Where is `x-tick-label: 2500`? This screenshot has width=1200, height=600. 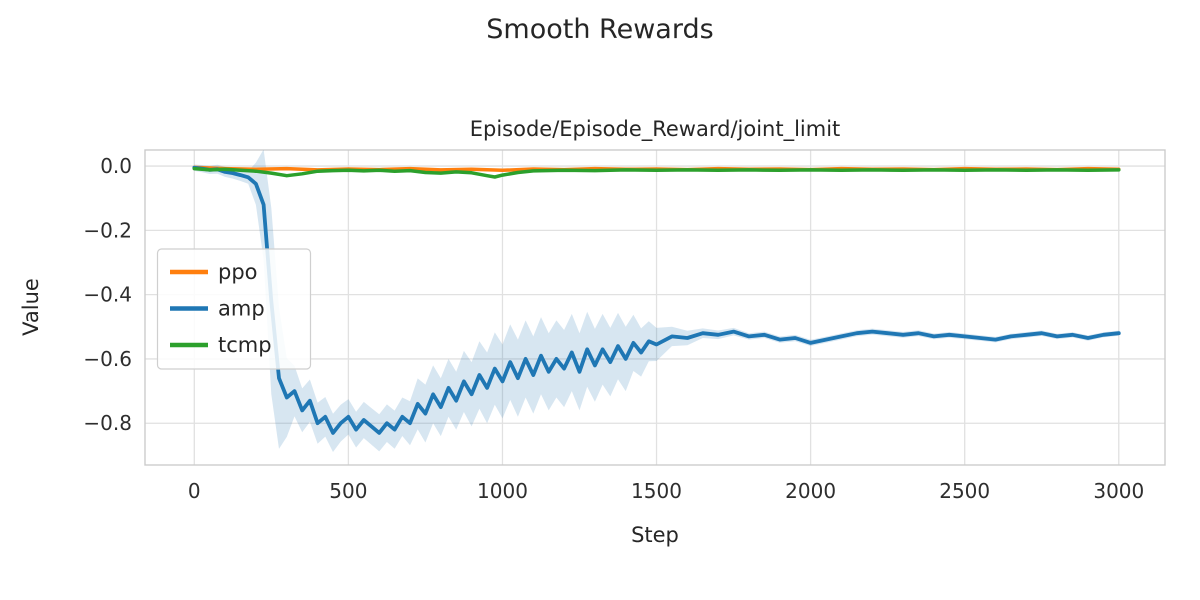
x-tick-label: 2500 is located at coordinates (964, 491).